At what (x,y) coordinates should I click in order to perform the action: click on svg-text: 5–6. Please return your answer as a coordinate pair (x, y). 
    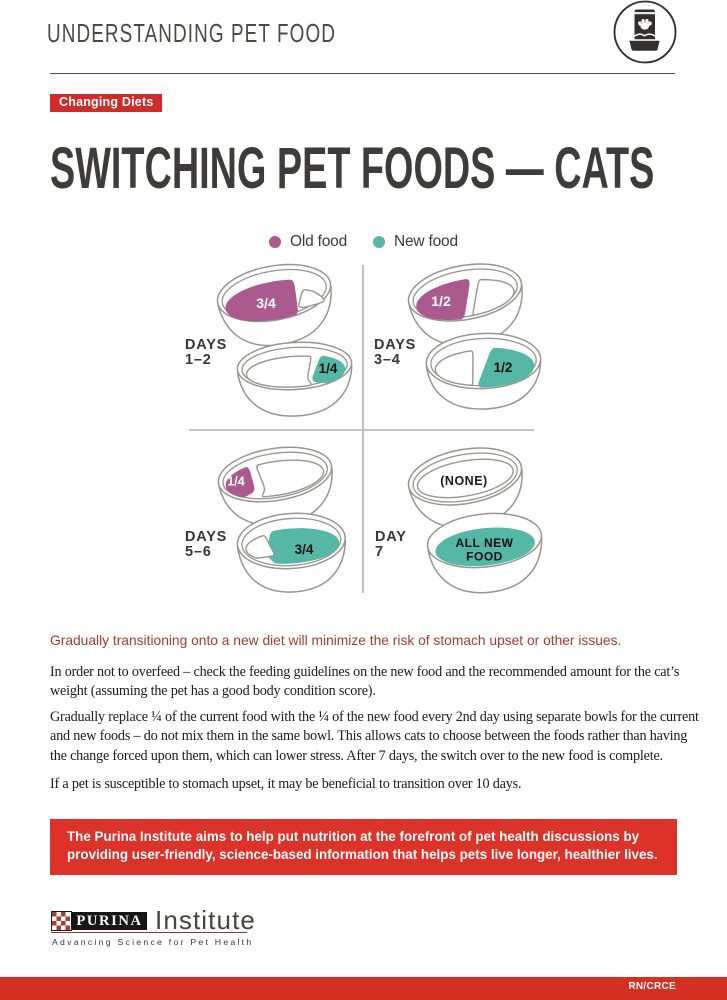
    Looking at the image, I should click on (198, 552).